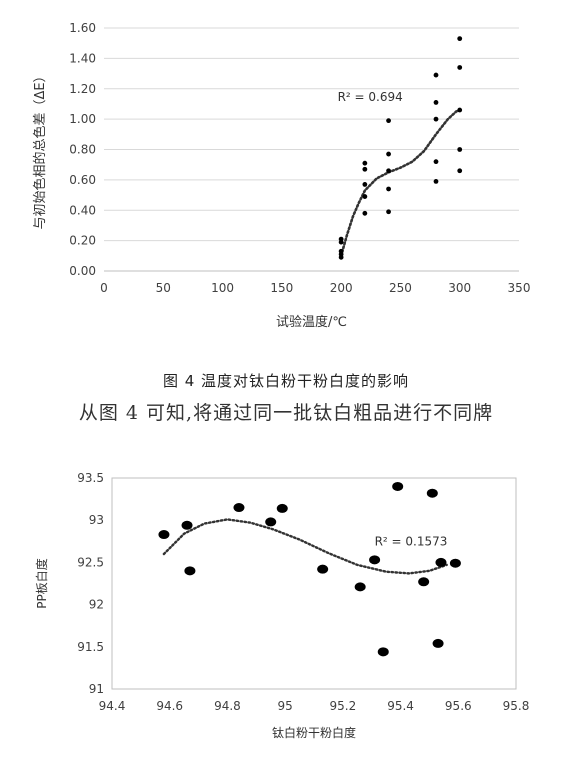 The width and height of the screenshot is (572, 771). What do you see at coordinates (96, 605) in the screenshot?
I see `y-tick-label: 92` at bounding box center [96, 605].